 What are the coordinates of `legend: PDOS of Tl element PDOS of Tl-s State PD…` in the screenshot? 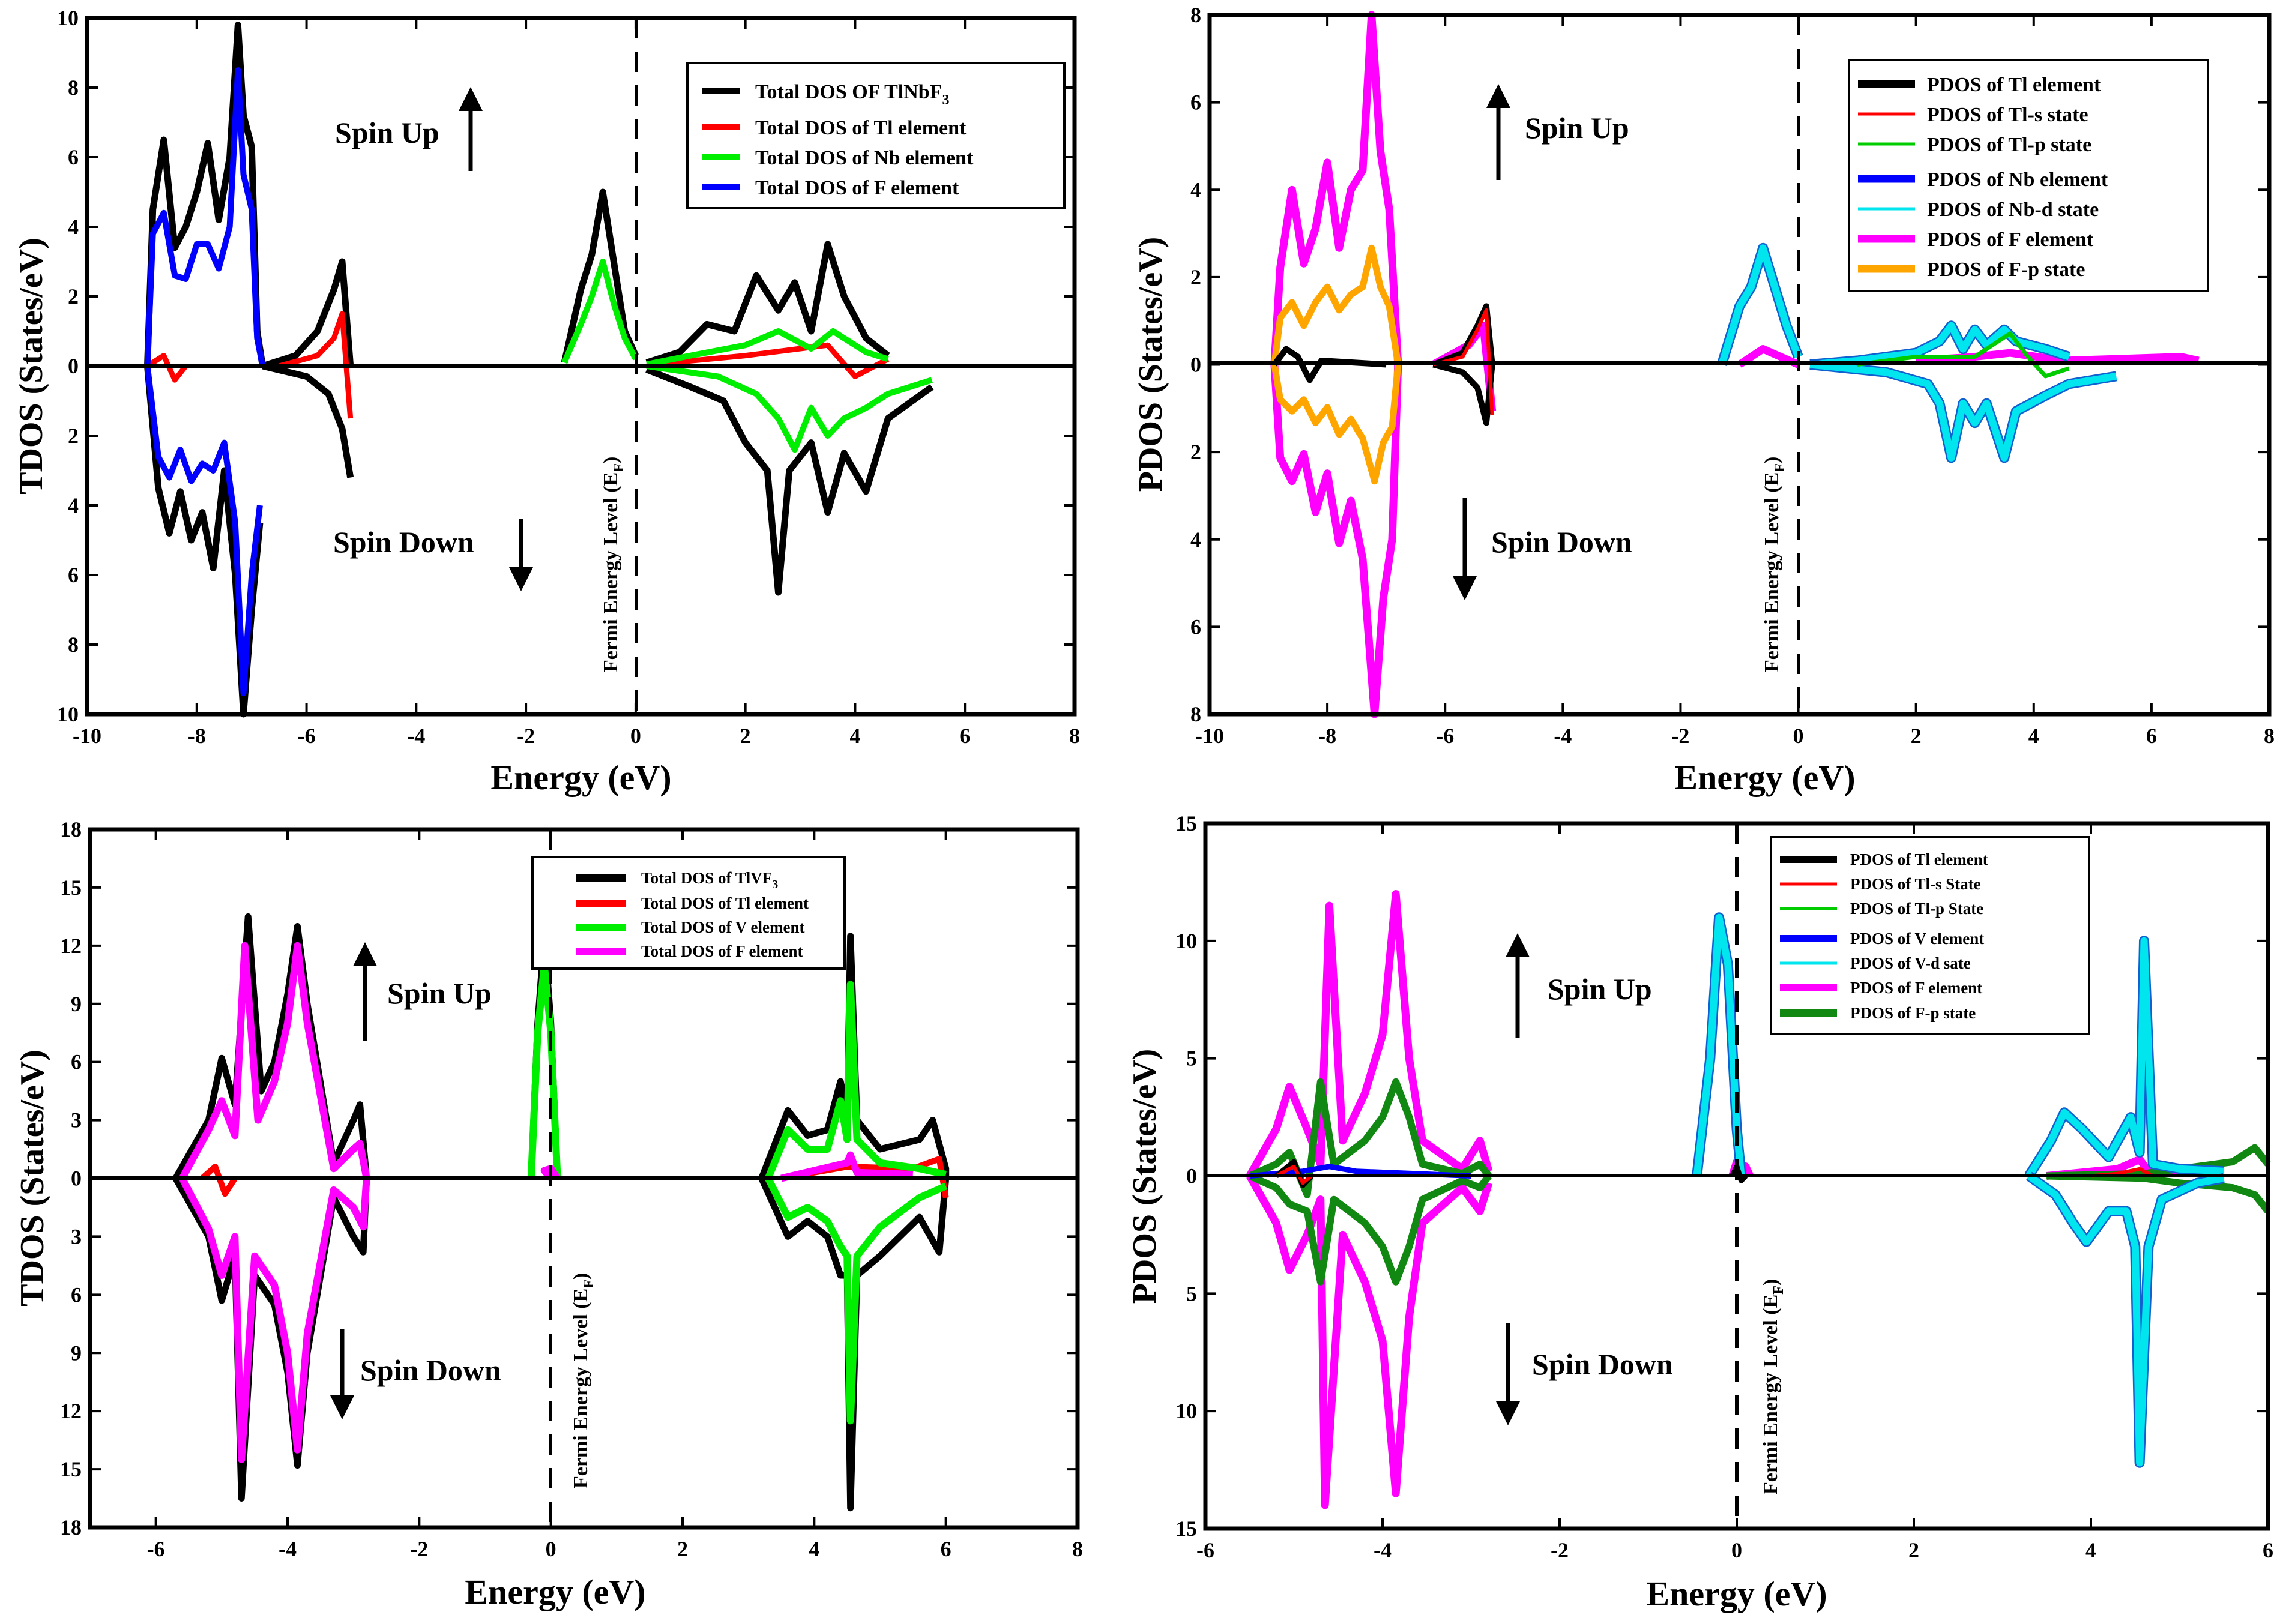 It's located at (1930, 935).